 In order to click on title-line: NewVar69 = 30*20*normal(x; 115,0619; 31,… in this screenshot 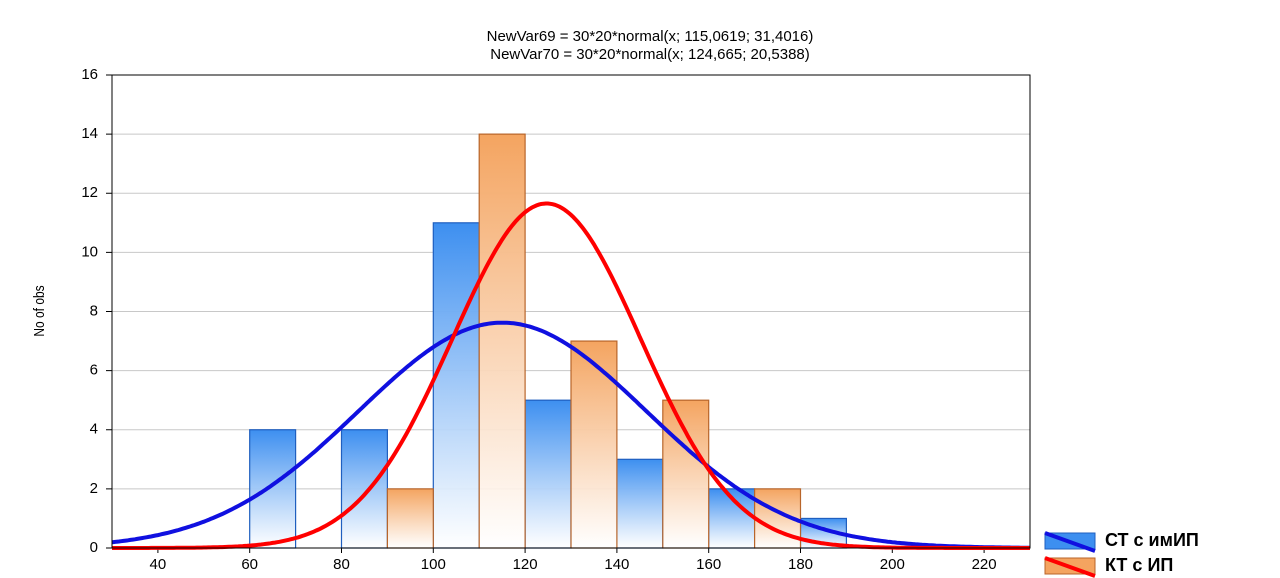, I will do `click(650, 36)`.